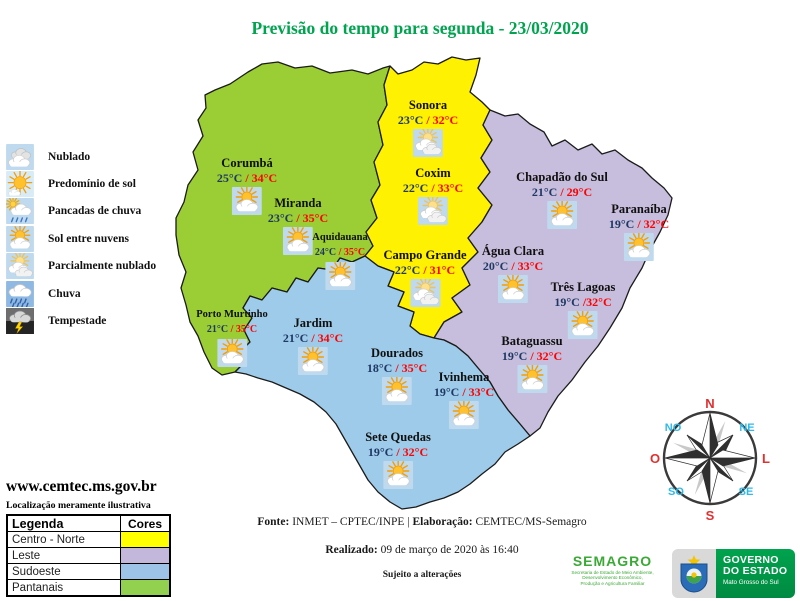  Describe the element at coordinates (464, 377) in the screenshot. I see `city-name: Ivinhema` at that location.